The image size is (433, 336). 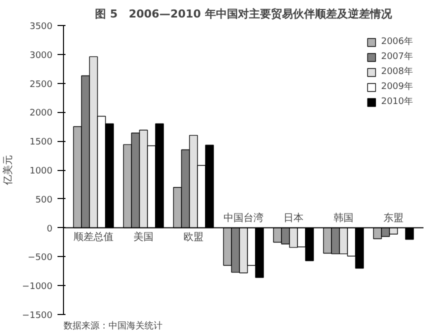 I want to click on y-tick-label: 2500, so click(x=41, y=85).